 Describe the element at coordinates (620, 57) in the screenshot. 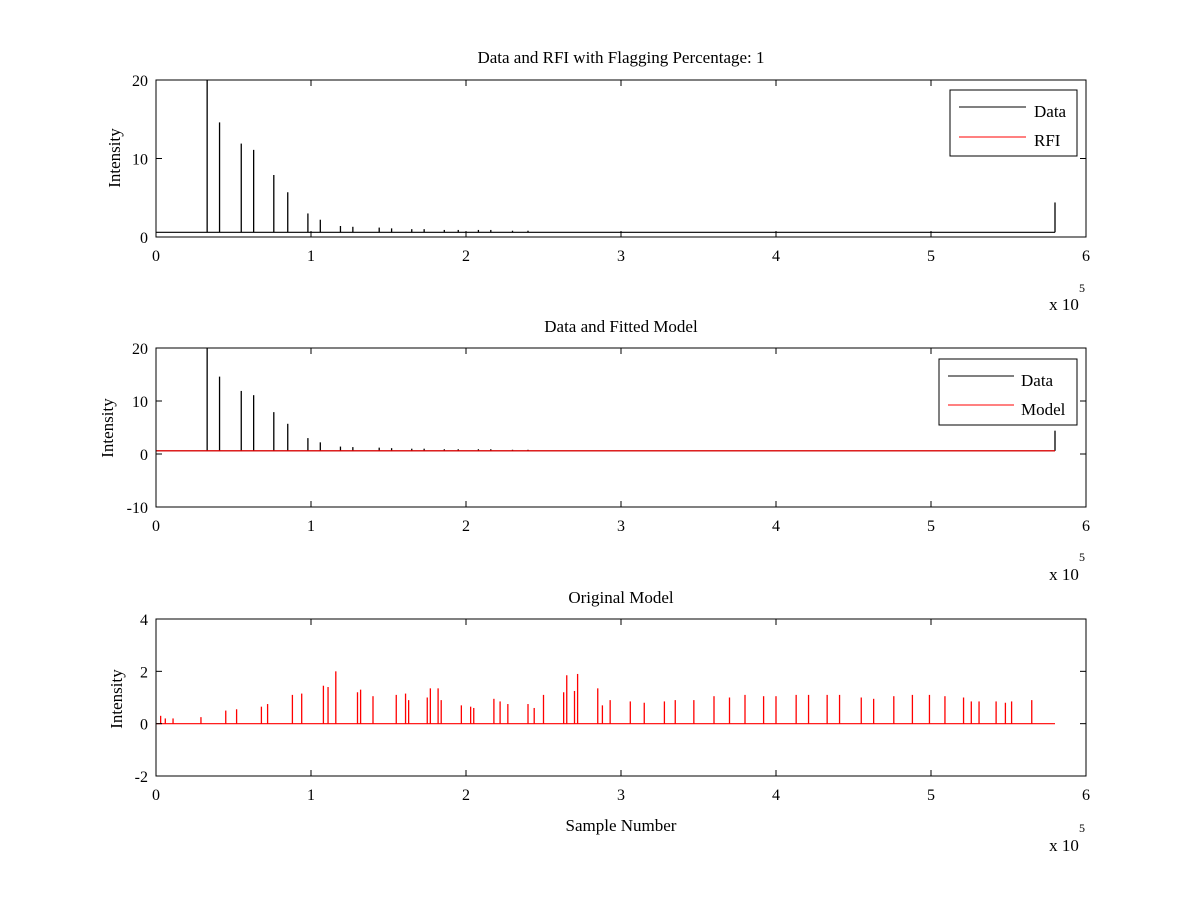

I see `chart-title: Data and RFI with Flagging Percentage: 1` at that location.